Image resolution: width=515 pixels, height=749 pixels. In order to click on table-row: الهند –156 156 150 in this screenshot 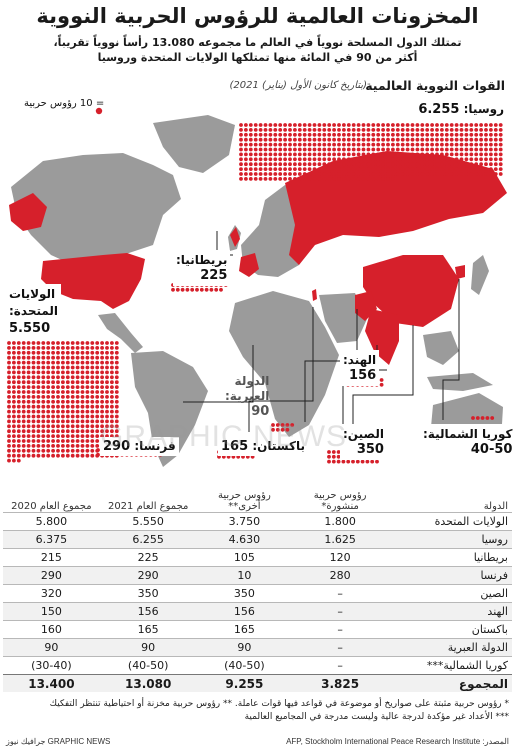, I will do `click(257, 611)`.